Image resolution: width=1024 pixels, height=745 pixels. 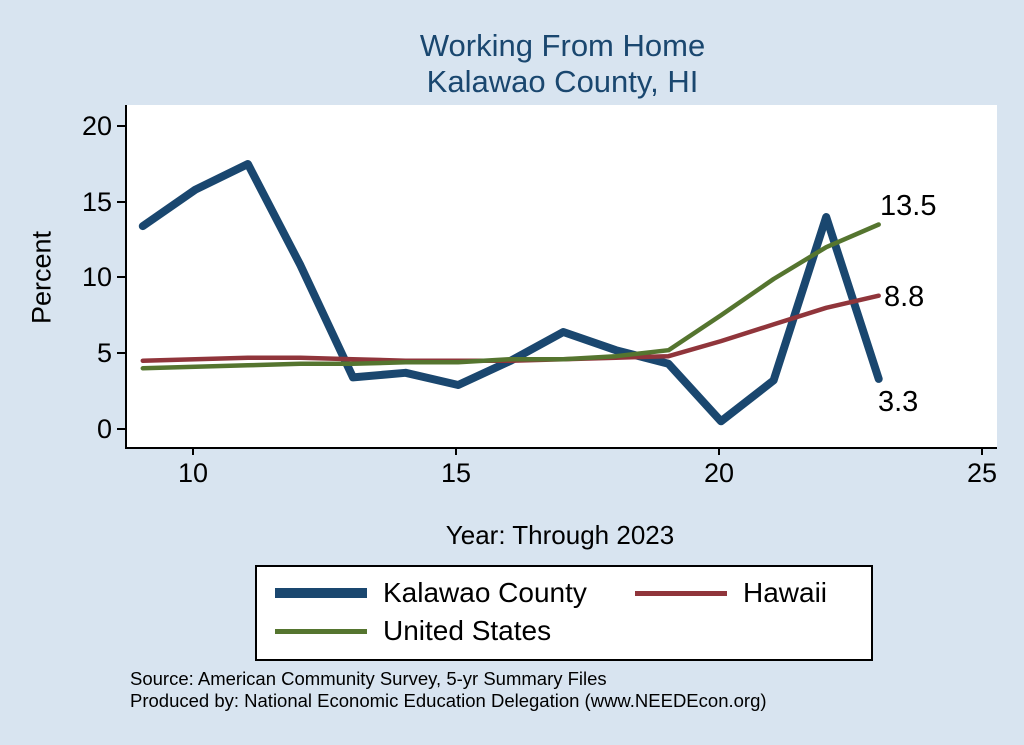 I want to click on hawaii-line-swatch, so click(x=681, y=593).